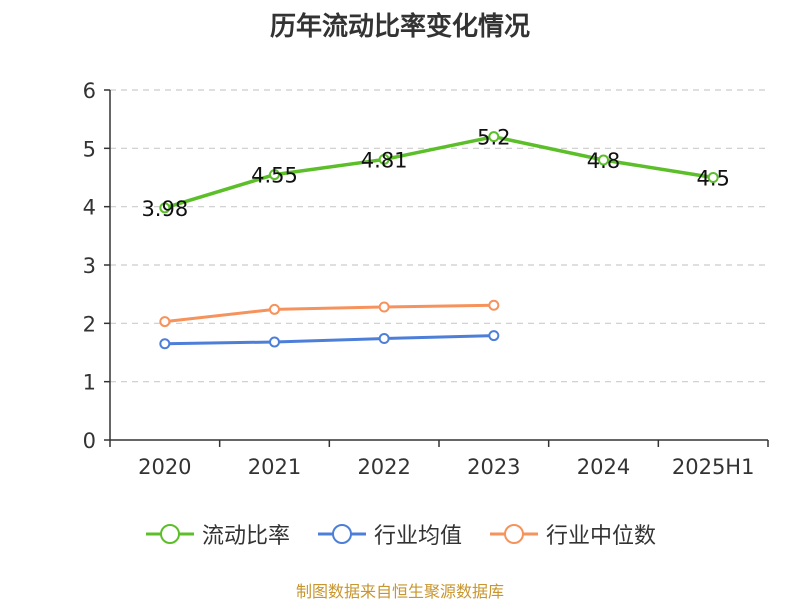 The height and width of the screenshot is (602, 800). What do you see at coordinates (89, 91) in the screenshot?
I see `y-tick-label: 6` at bounding box center [89, 91].